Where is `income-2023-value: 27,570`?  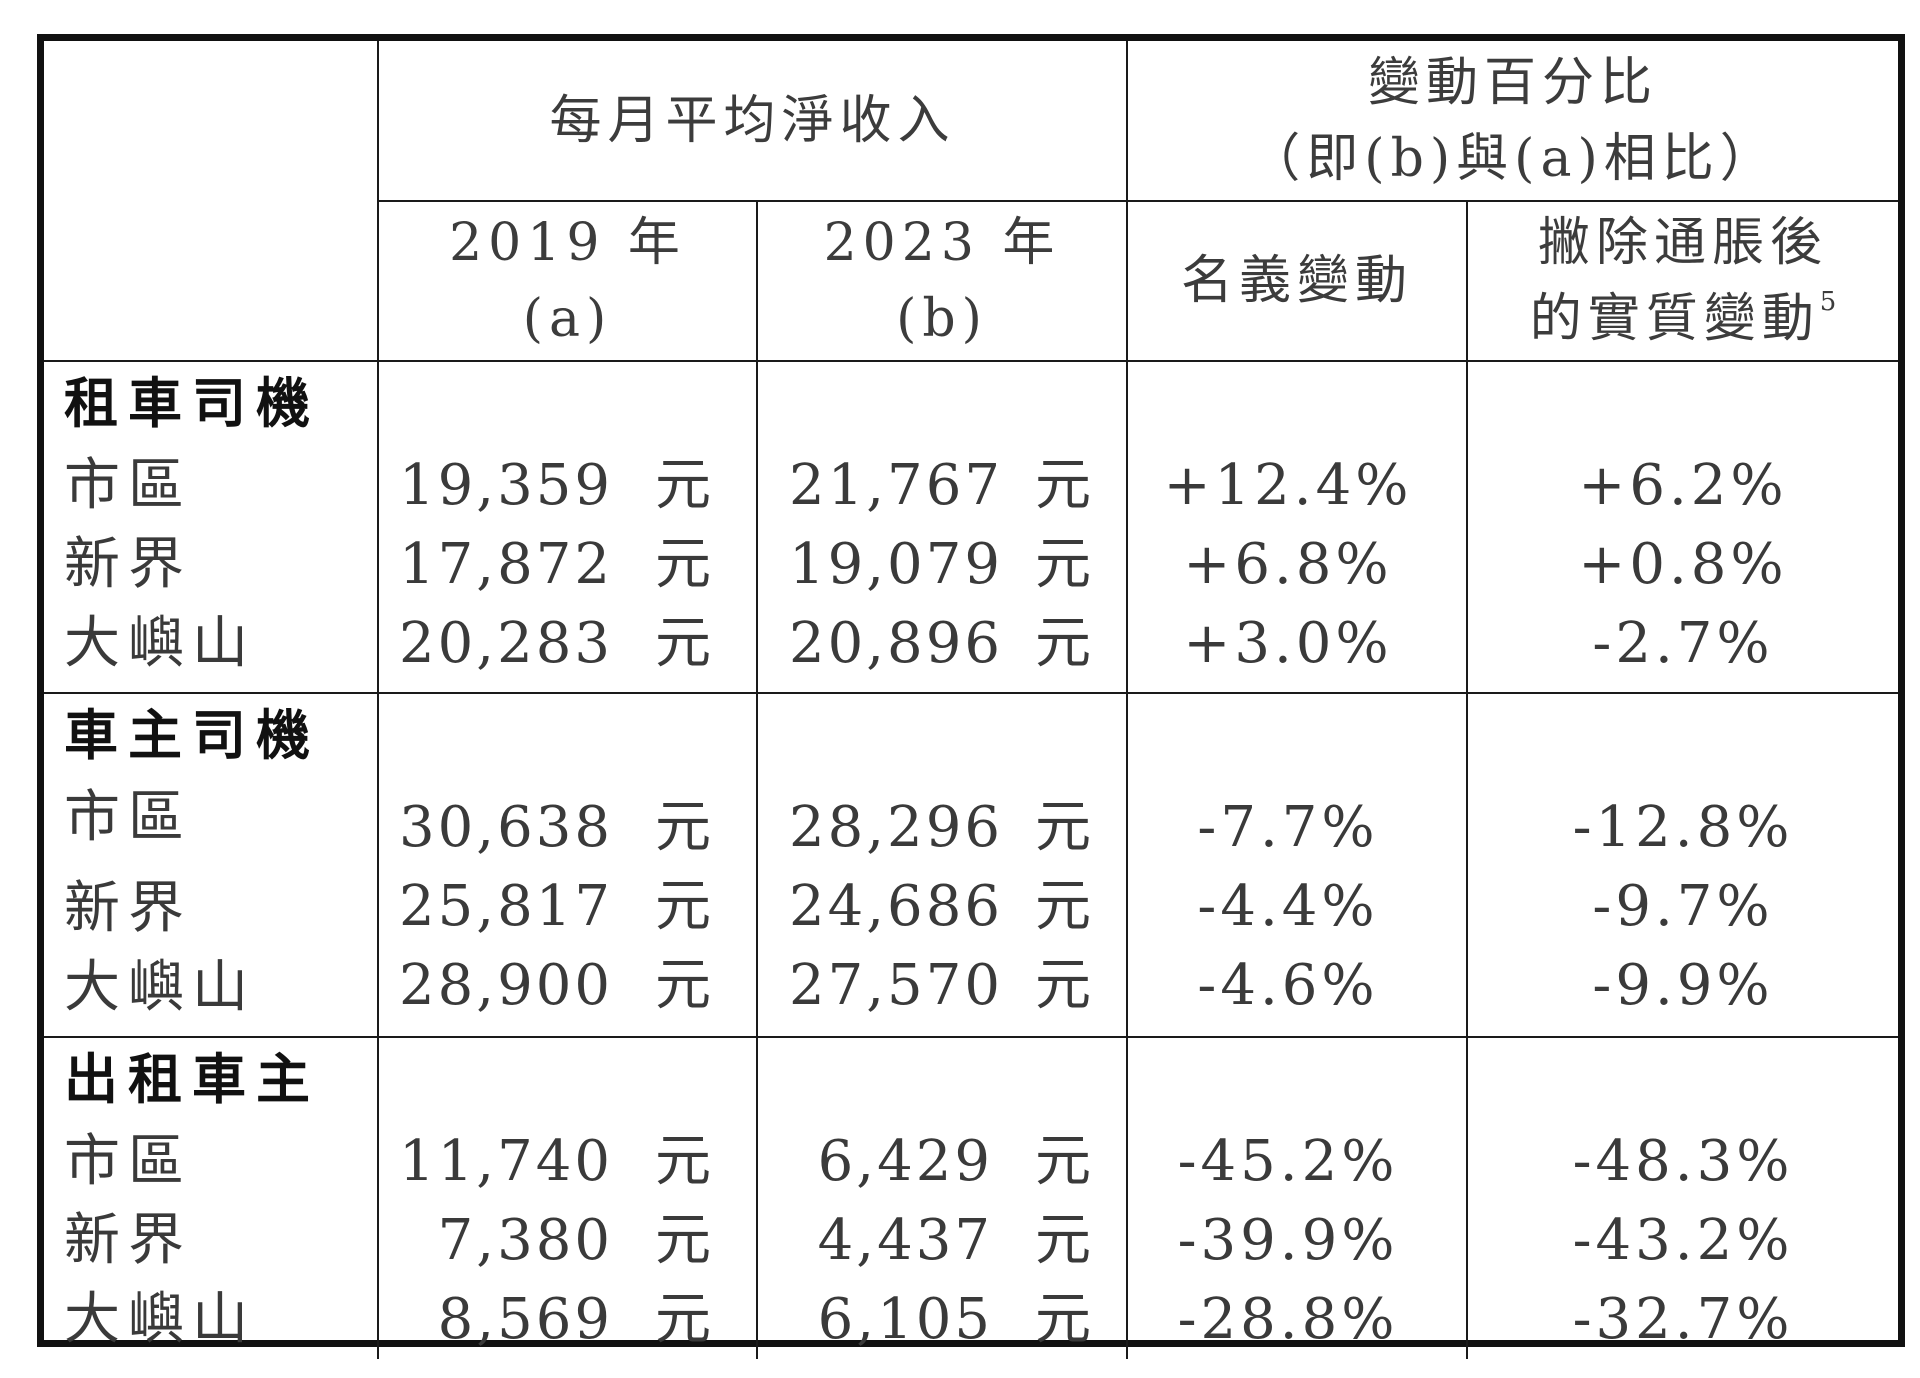 income-2023-value: 27,570 is located at coordinates (896, 985).